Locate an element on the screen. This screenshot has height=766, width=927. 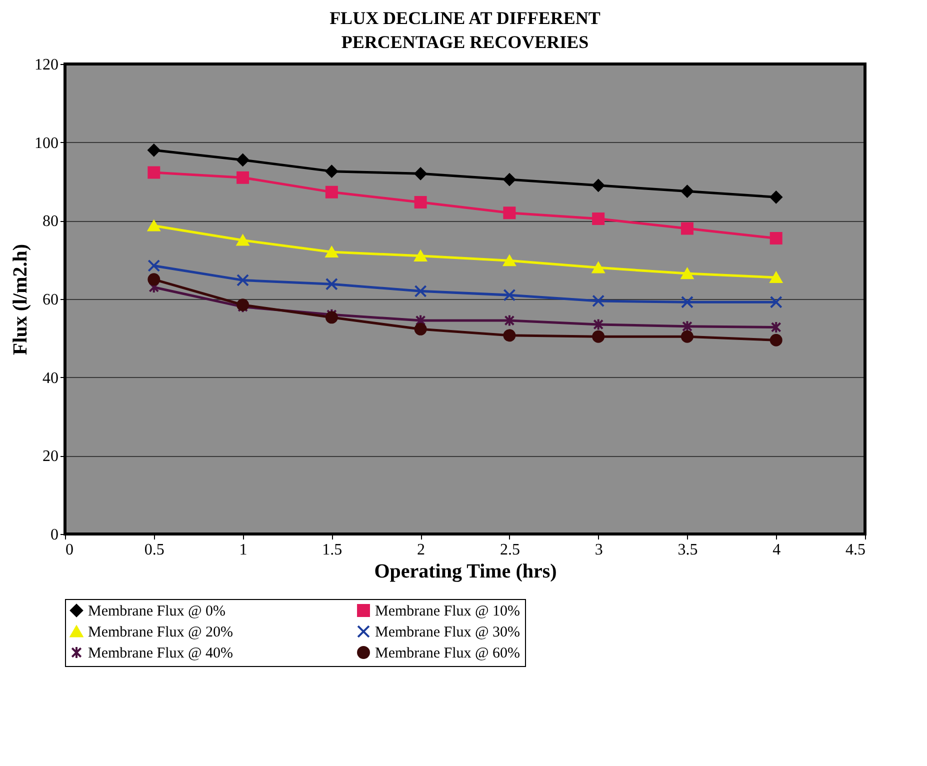
x-tick-label: 0 is located at coordinates (70, 550).